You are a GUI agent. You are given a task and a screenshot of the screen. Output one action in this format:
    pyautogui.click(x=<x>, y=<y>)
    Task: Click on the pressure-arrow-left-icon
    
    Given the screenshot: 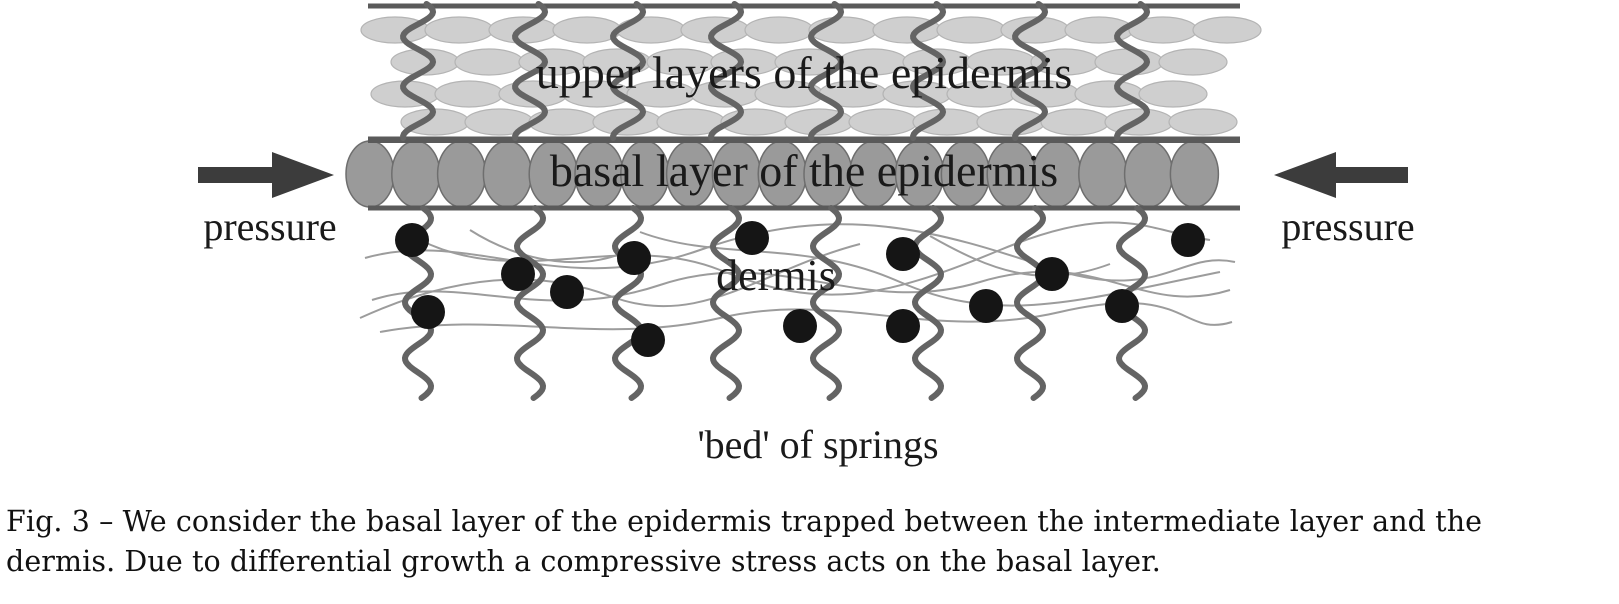 What is the action you would take?
    pyautogui.click(x=266, y=175)
    